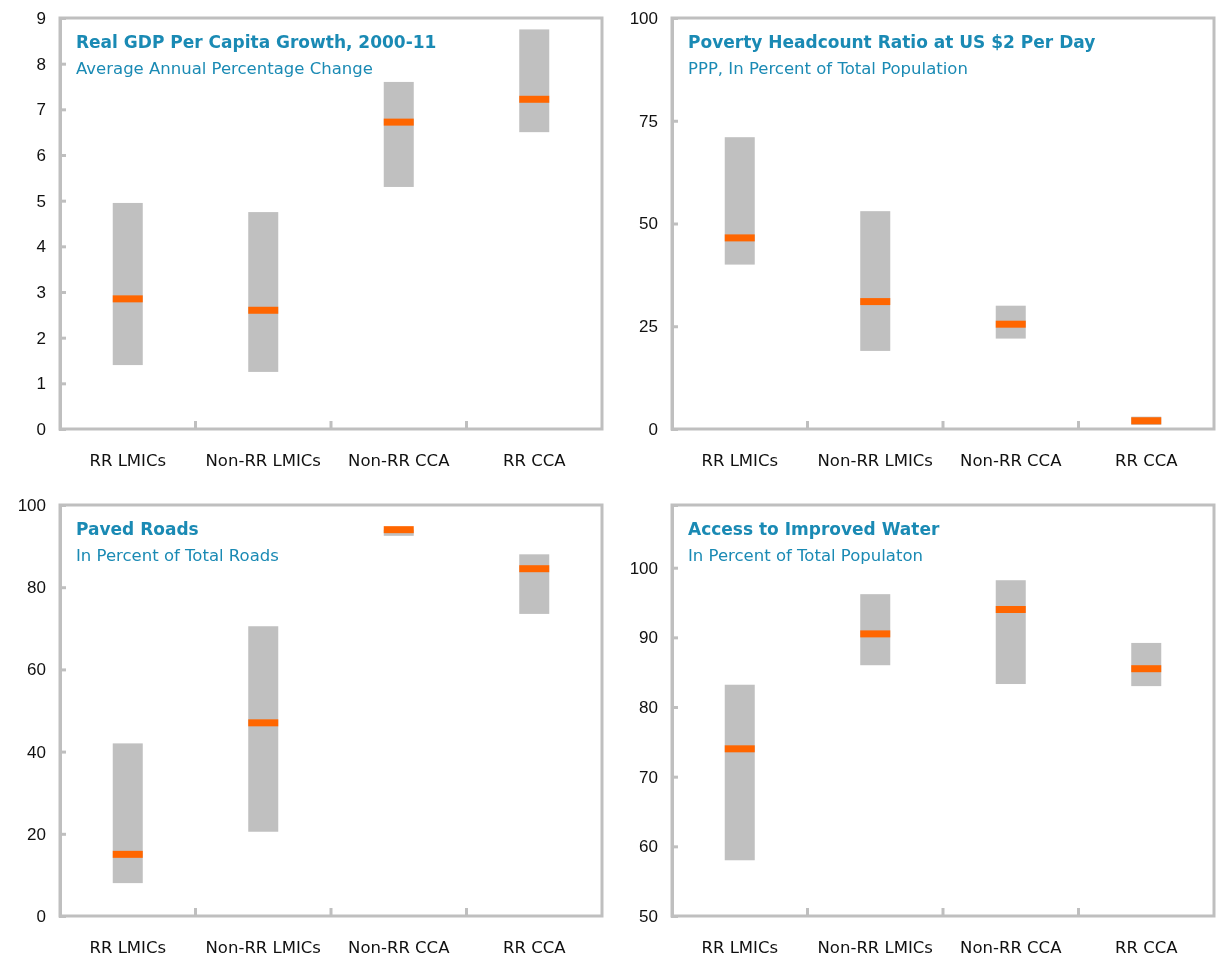 Image resolution: width=1225 pixels, height=974 pixels. I want to click on text: Average Annual Percentage Change, so click(224, 68).